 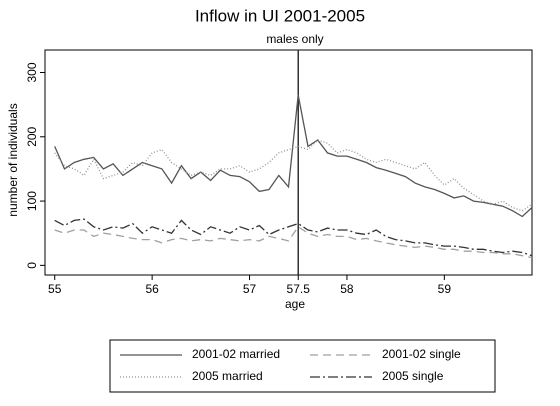 I want to click on y-tick-label: 0, so click(x=32, y=265).